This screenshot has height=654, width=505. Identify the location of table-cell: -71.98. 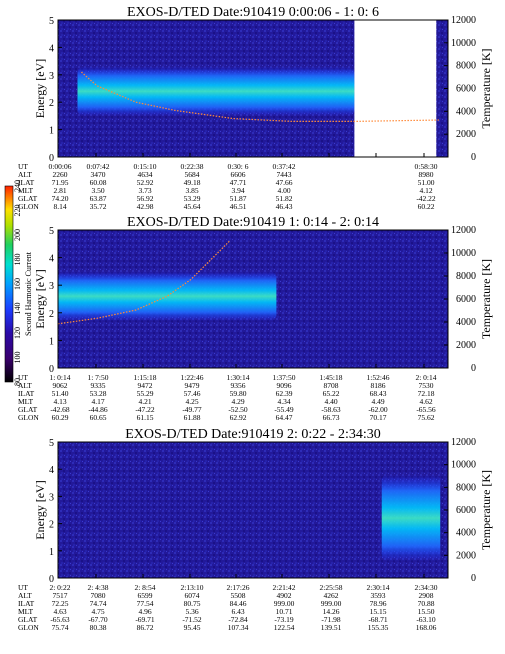
(331, 619).